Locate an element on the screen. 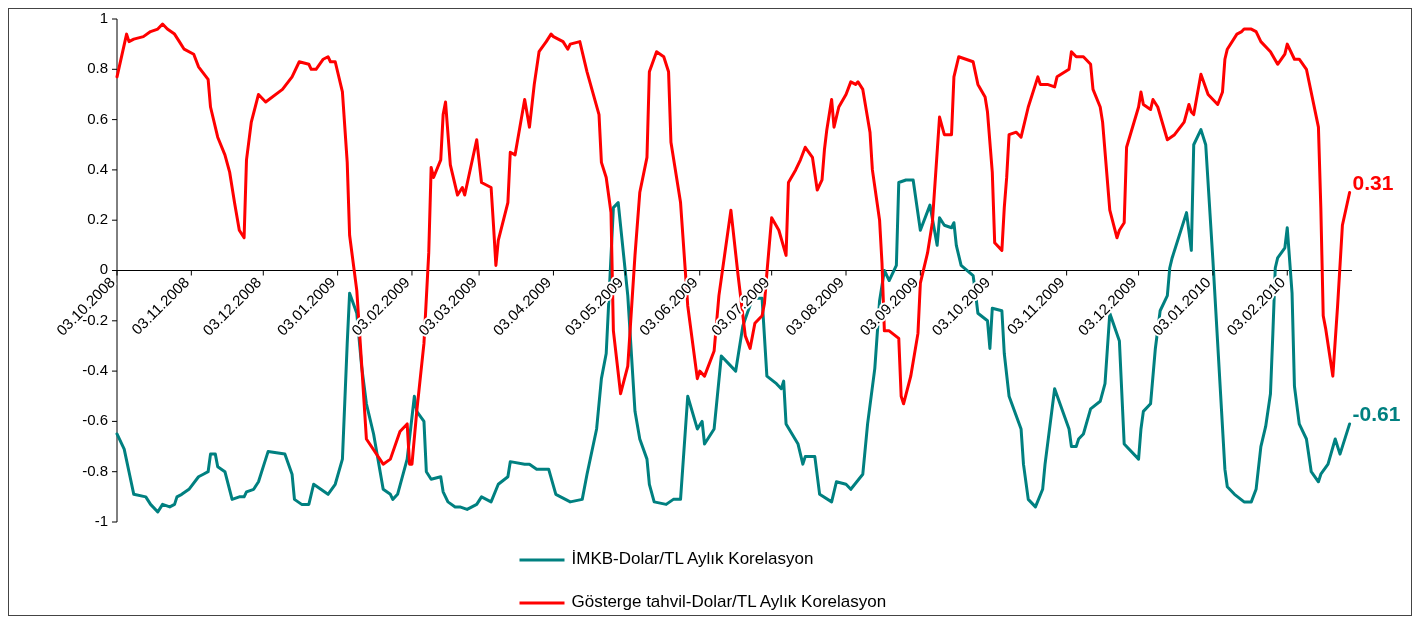 This screenshot has width=1420, height=618. y-tick-label: 0.4 is located at coordinates (97, 168).